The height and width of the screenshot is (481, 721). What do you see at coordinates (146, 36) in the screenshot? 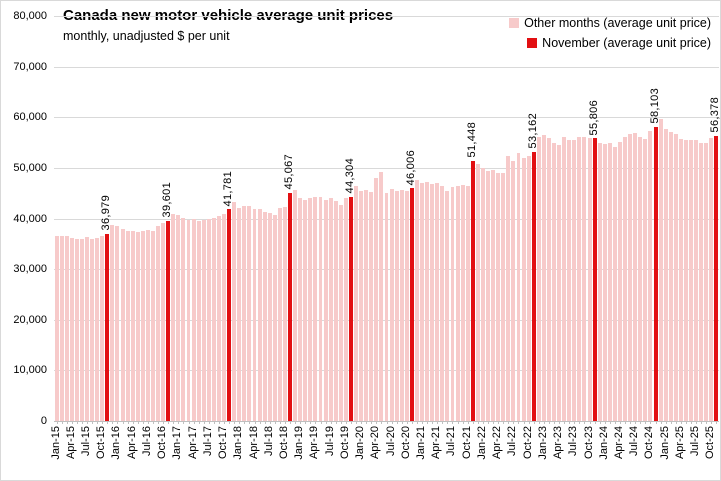
I see `chart-subtitle: monthly, unadjusted $ per unit` at bounding box center [146, 36].